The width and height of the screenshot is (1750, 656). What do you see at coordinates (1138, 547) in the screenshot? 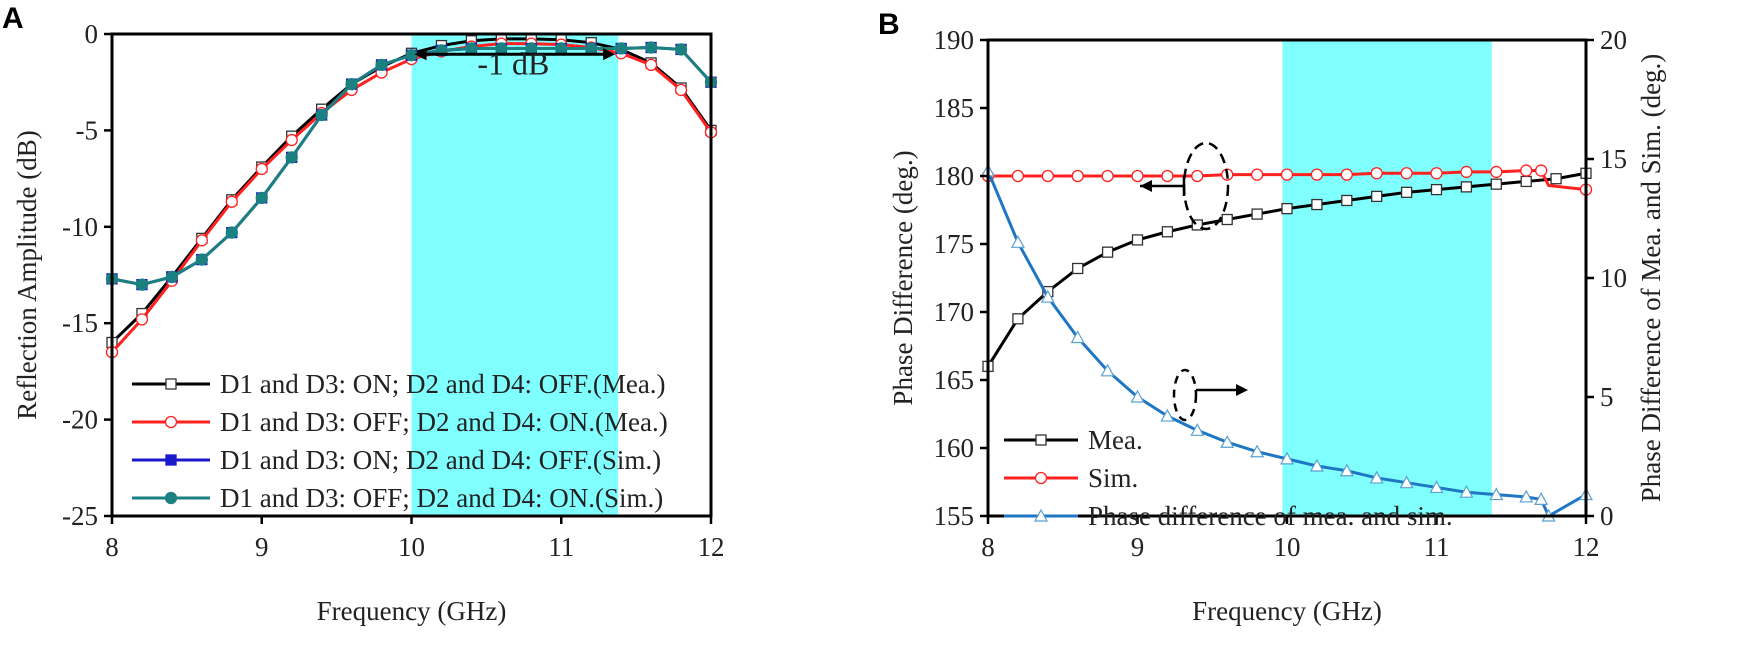
I see `x-tick-label: 9` at bounding box center [1138, 547].